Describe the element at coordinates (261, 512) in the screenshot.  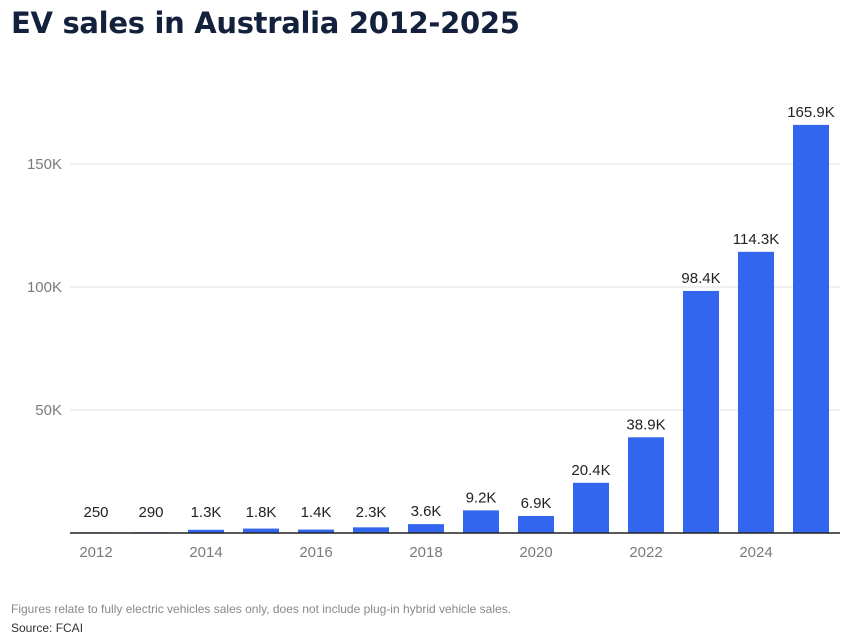
I see `data-label: 1.8K` at that location.